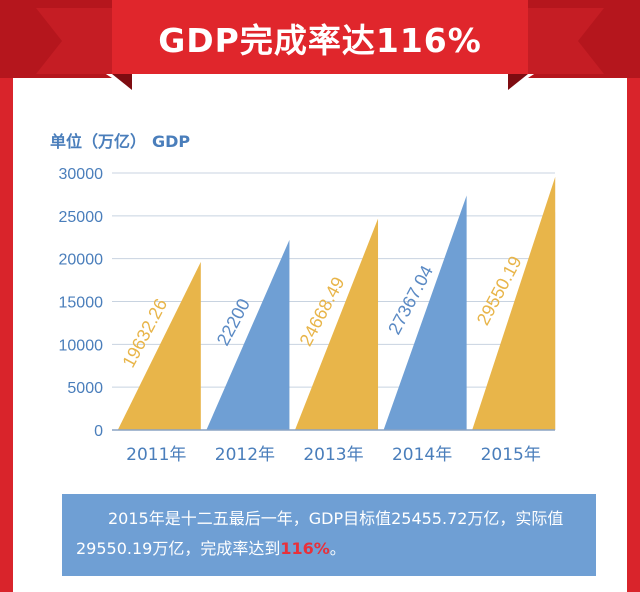  Describe the element at coordinates (81, 174) in the screenshot. I see `y-tick-label: 30000` at that location.